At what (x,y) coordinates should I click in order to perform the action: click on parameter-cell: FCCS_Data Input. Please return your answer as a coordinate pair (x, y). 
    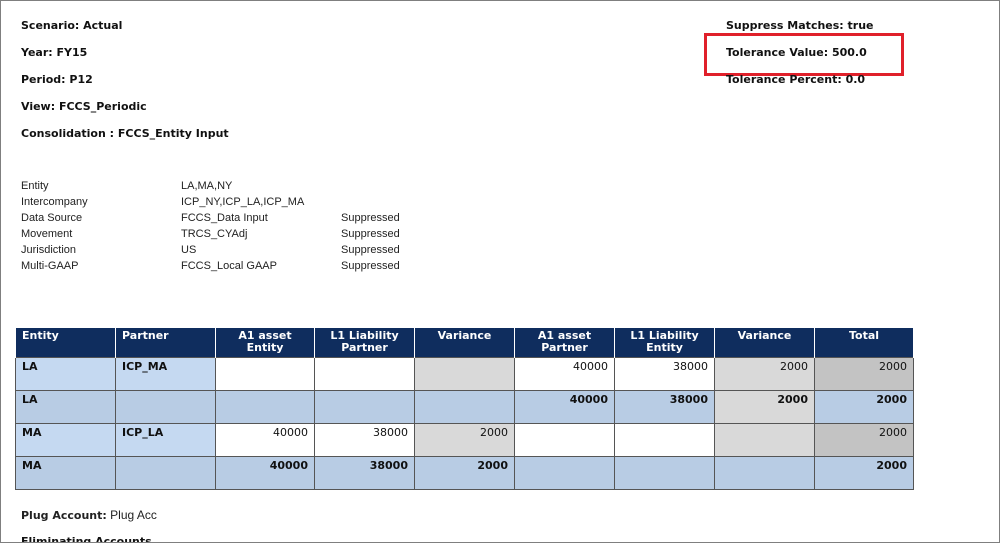
    Looking at the image, I should click on (224, 218).